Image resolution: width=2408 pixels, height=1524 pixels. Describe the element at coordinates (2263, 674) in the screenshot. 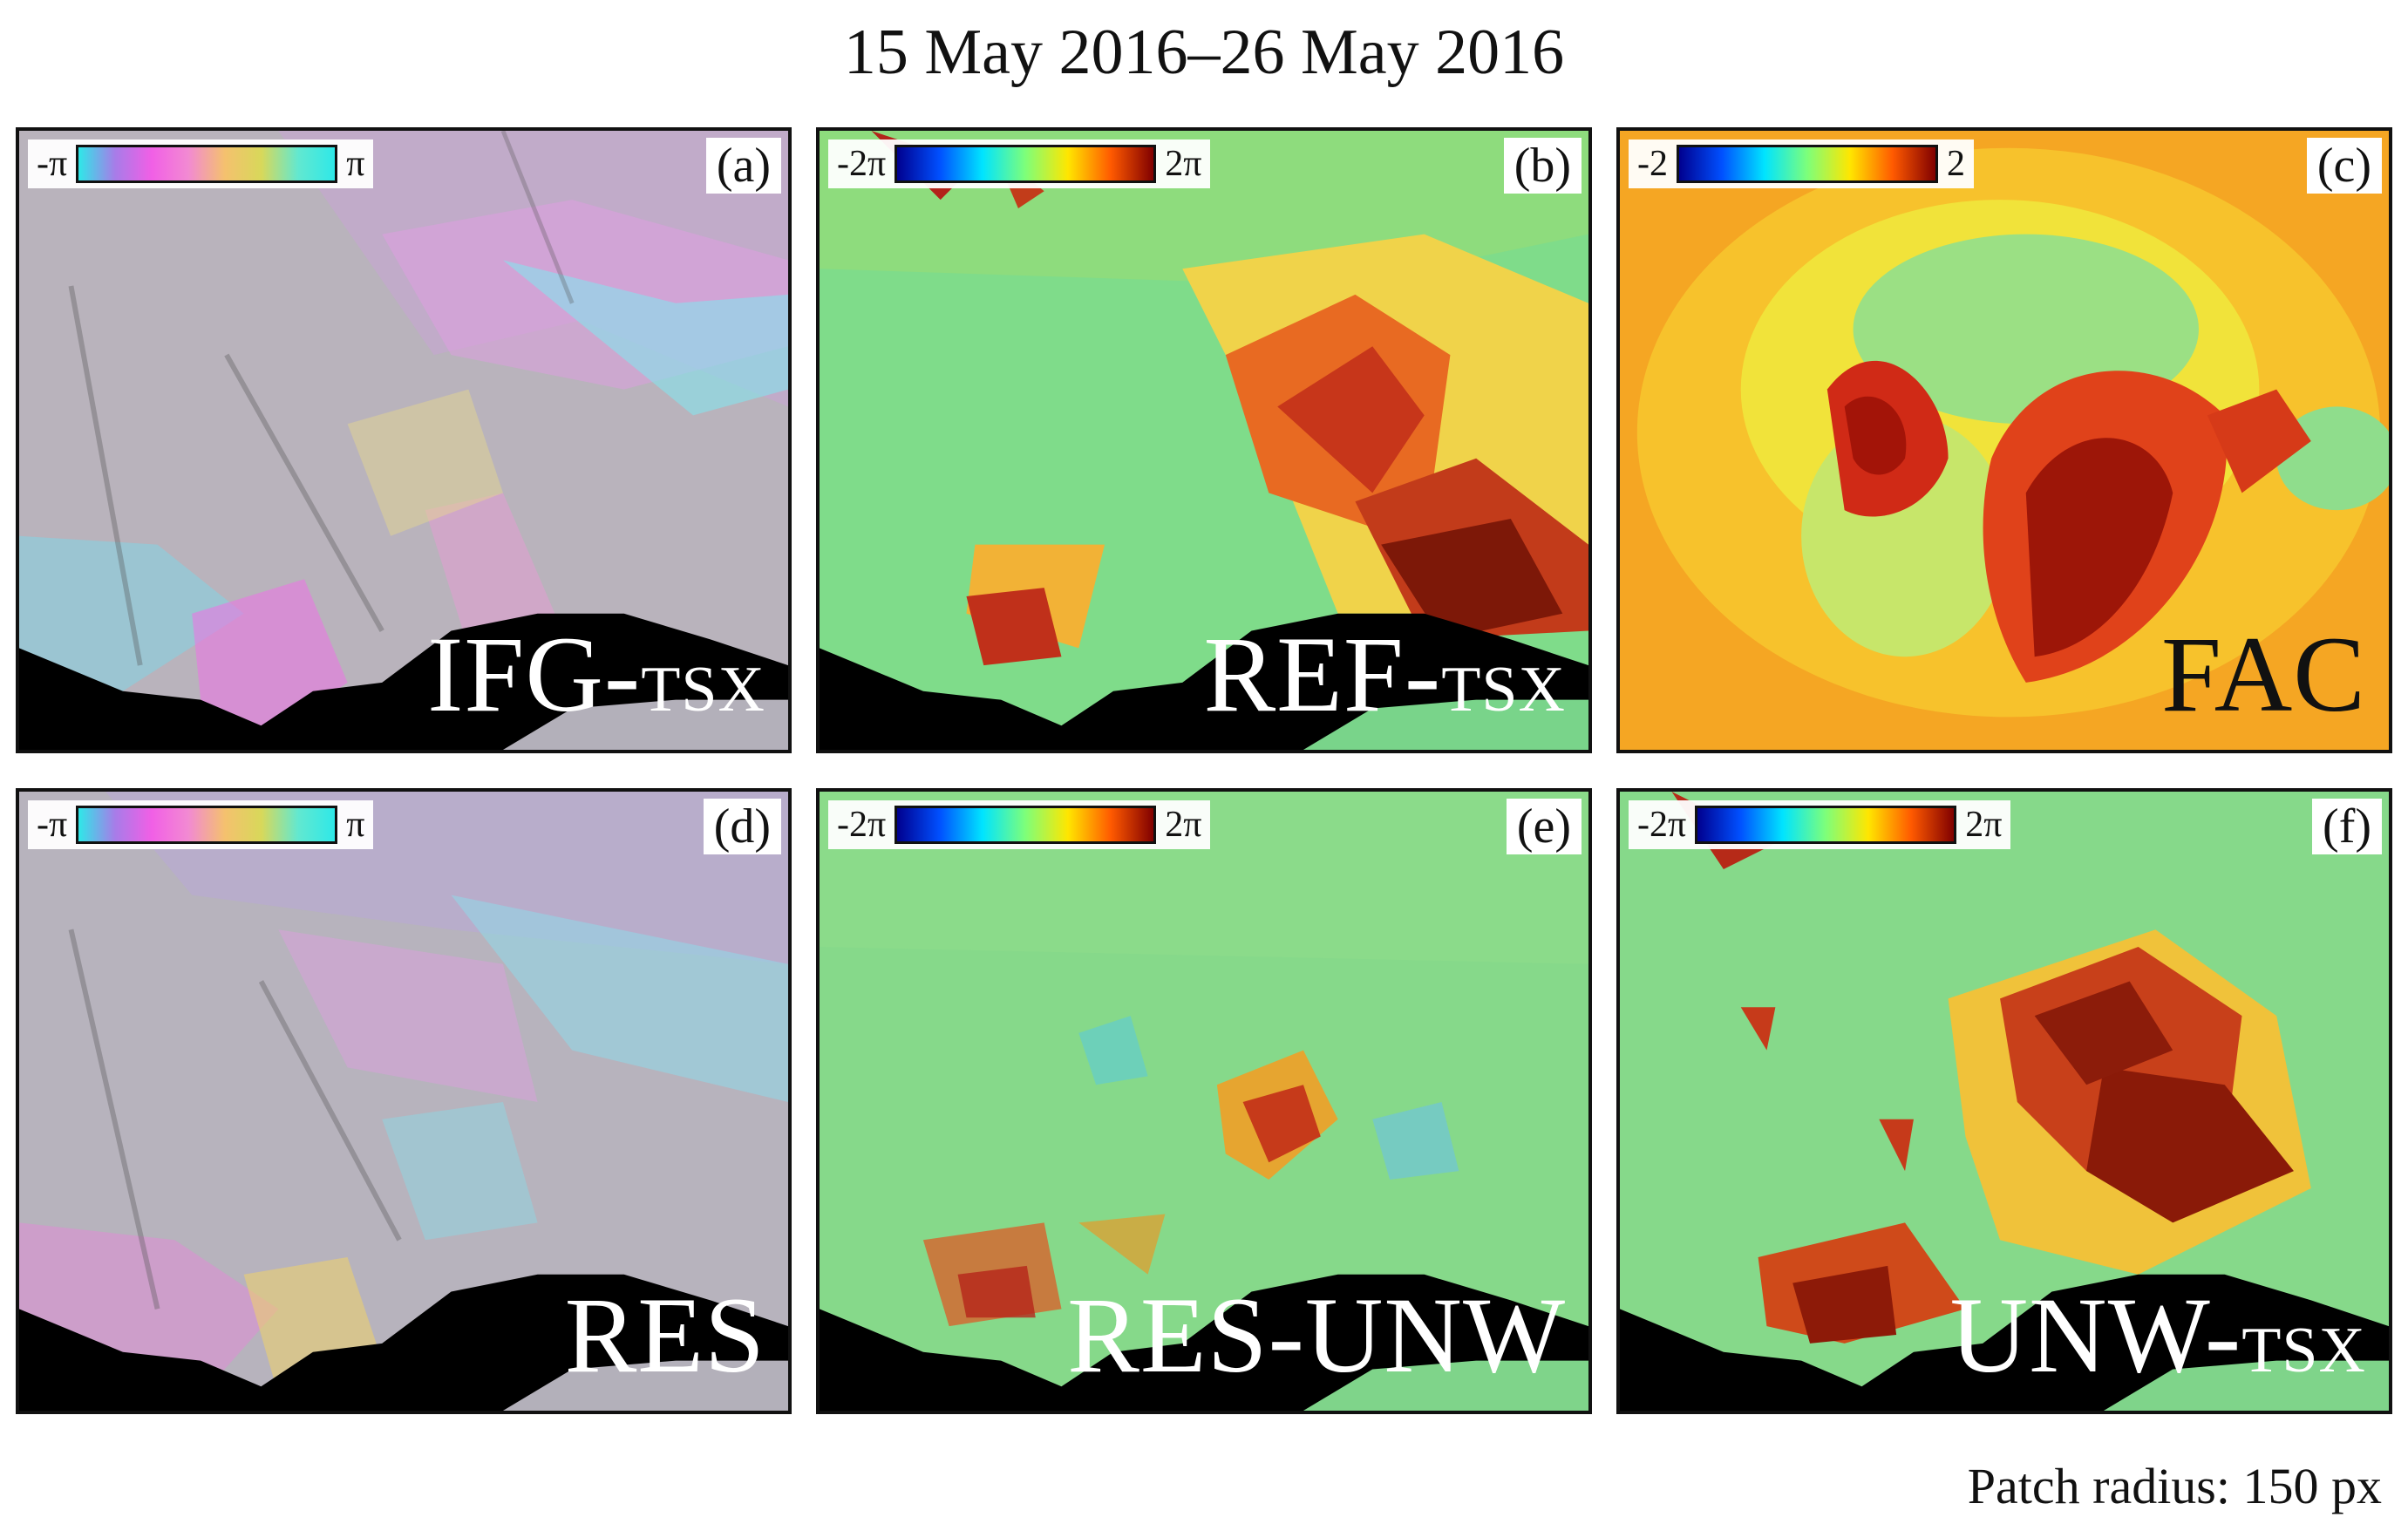

I see `panel-name: FAC` at that location.